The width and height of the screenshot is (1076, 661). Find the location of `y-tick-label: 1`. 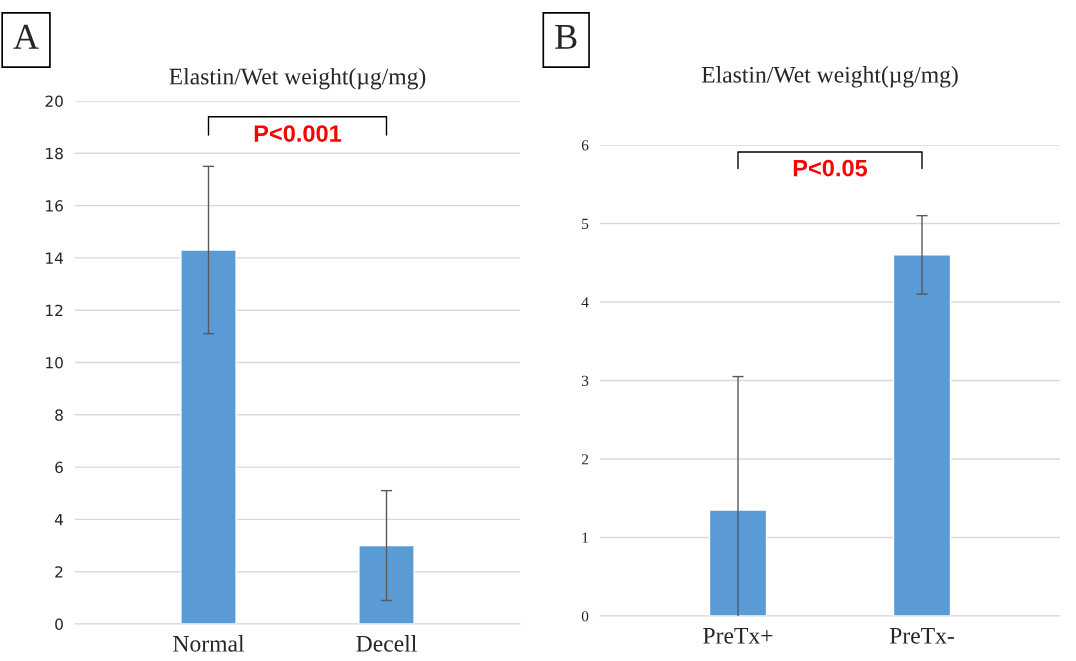

y-tick-label: 1 is located at coordinates (585, 537).